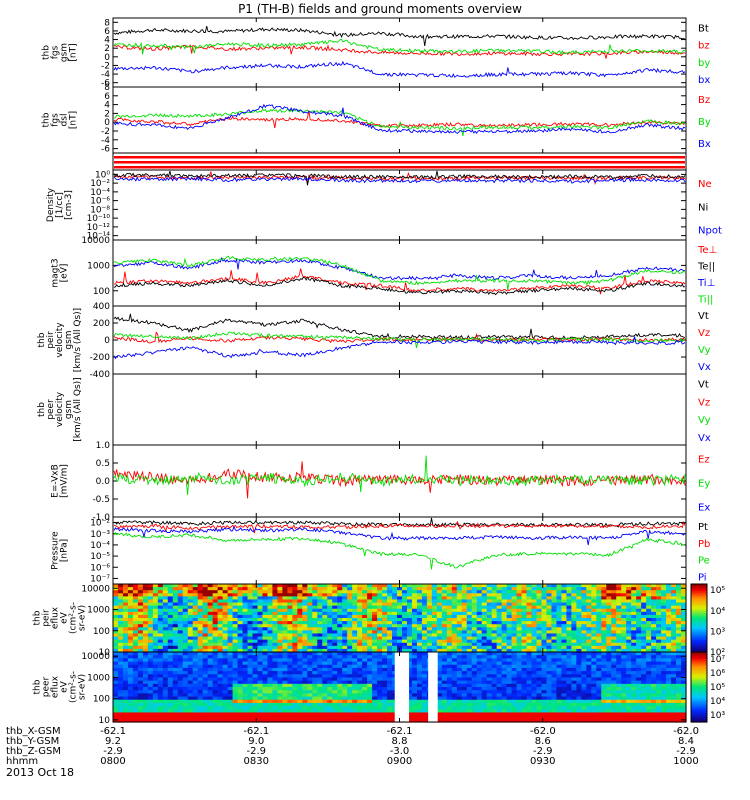 The height and width of the screenshot is (800, 750). I want to click on ytick-label: 1.0, so click(103, 446).